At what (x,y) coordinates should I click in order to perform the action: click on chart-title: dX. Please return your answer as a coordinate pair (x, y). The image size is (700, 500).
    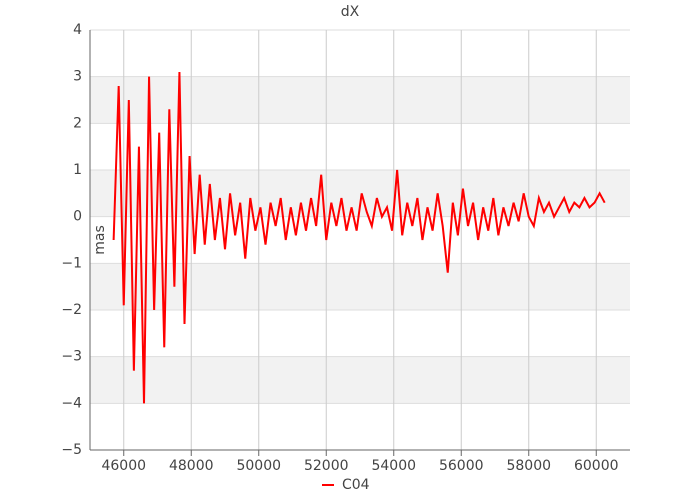
    Looking at the image, I should click on (350, 12).